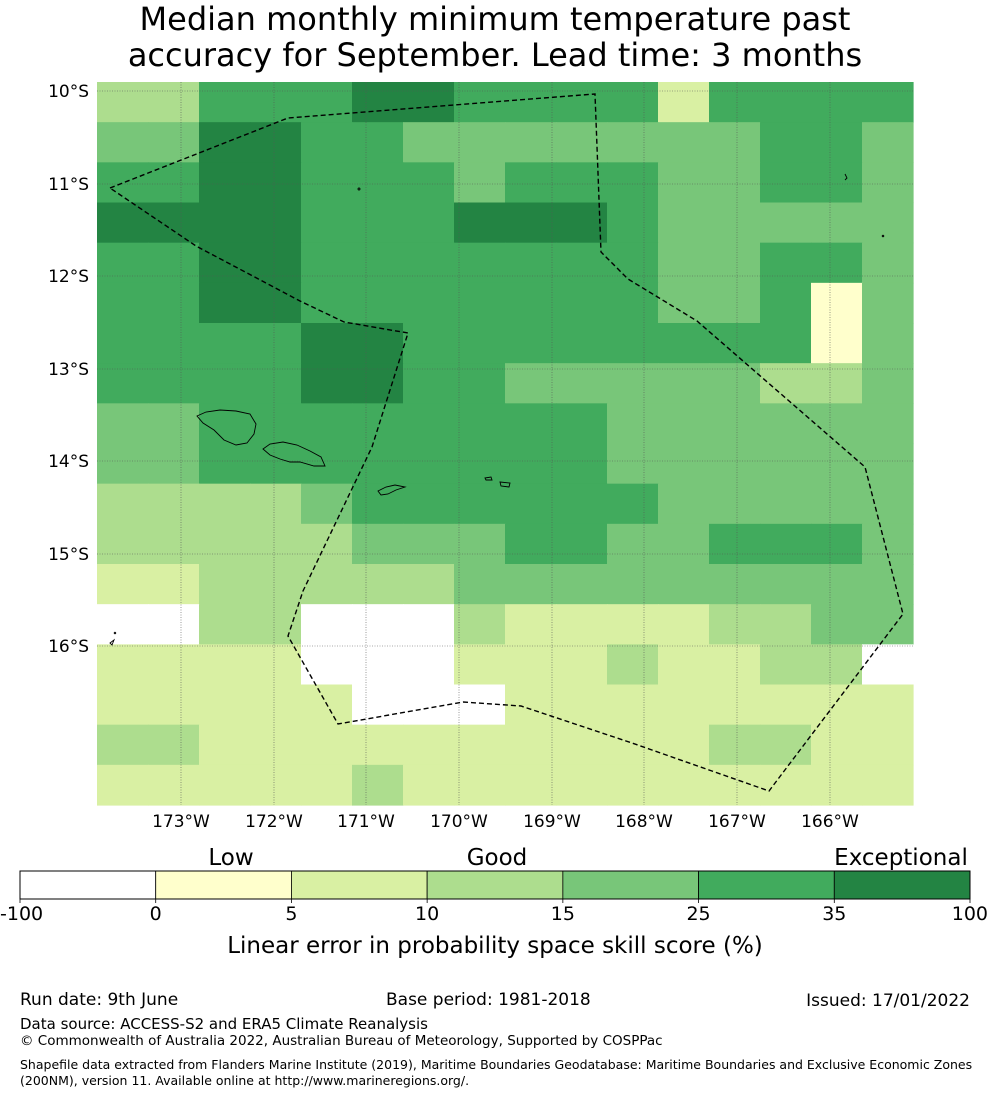 The height and width of the screenshot is (1095, 990). I want to click on legend-label-low: Low, so click(230, 858).